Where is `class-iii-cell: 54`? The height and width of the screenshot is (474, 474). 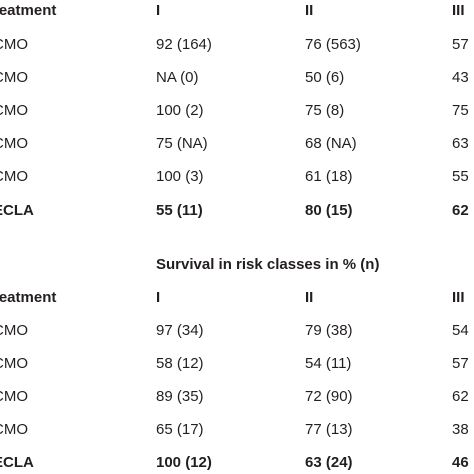
class-iii-cell: 54 is located at coordinates (460, 330).